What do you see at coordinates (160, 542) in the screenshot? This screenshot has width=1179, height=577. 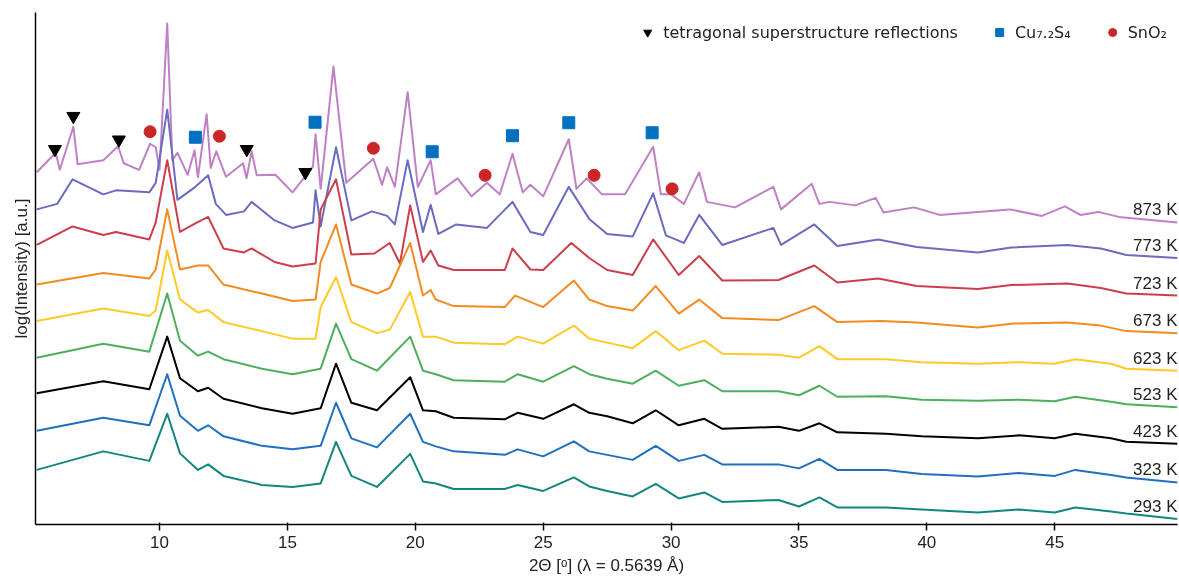 I see `x-tick-label: 10` at bounding box center [160, 542].